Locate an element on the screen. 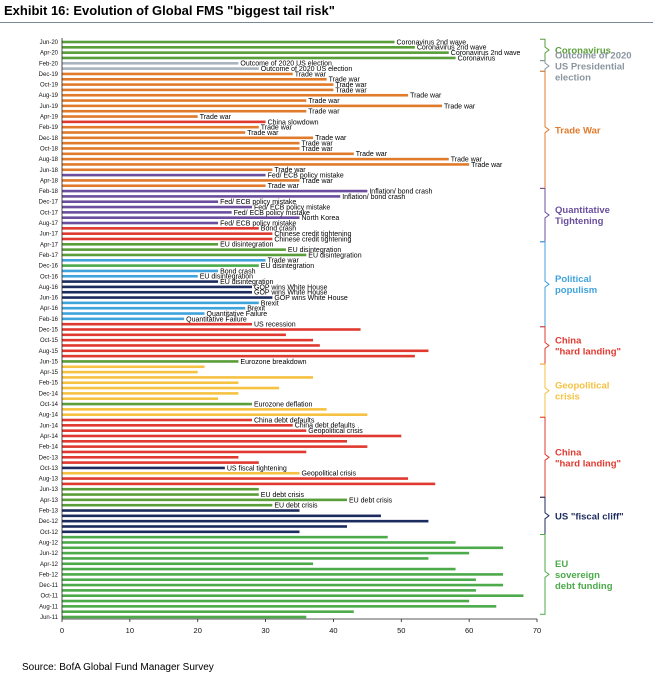  y-tick-label: Feb-13 is located at coordinates (49, 512).